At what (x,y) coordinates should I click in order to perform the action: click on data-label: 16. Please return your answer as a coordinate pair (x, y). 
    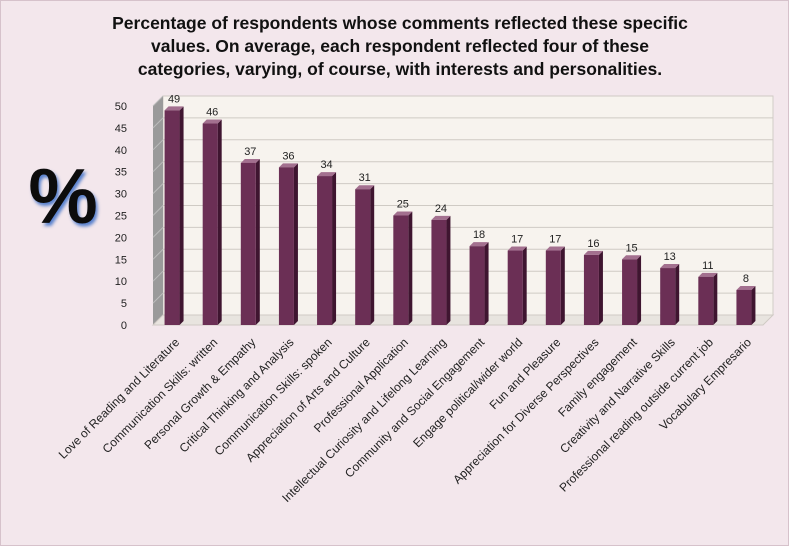
    Looking at the image, I should click on (593, 244).